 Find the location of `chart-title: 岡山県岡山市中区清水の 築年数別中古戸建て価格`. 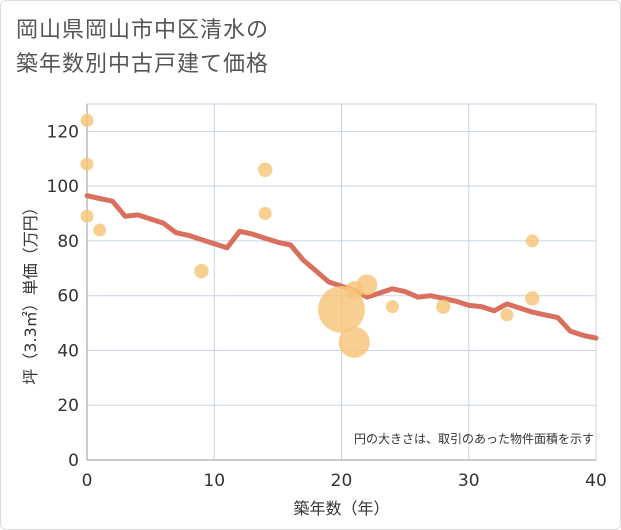

chart-title: 岡山県岡山市中区清水の 築年数別中古戸建て価格 is located at coordinates (142, 48).